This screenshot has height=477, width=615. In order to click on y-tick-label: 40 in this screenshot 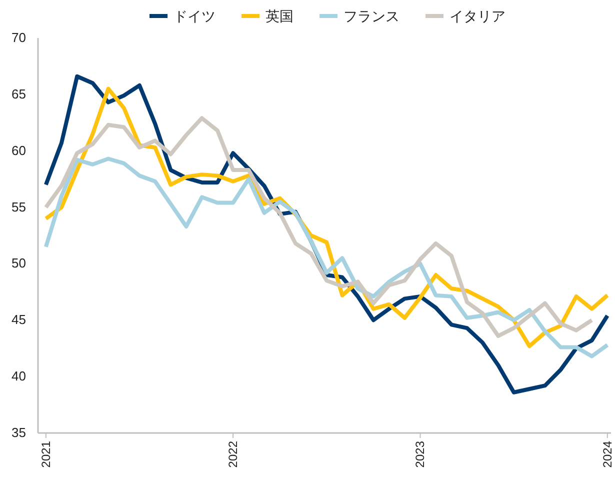, I will do `click(19, 376)`.